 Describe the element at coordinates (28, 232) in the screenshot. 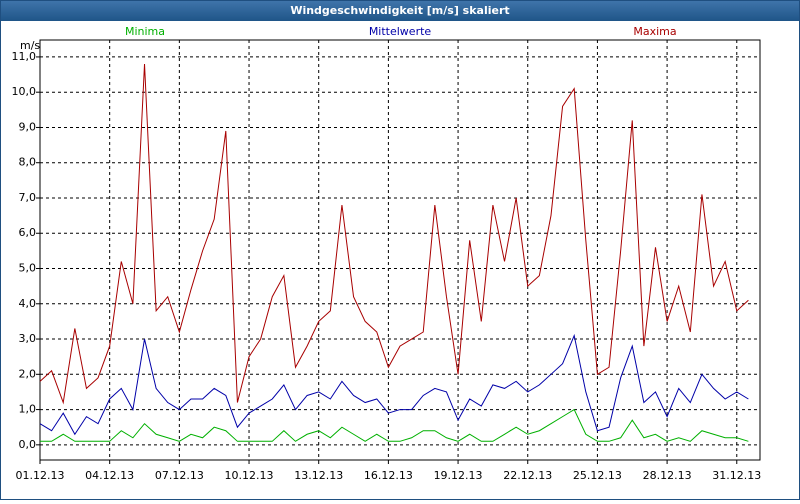

I see `y-tick-label: 6,0` at that location.